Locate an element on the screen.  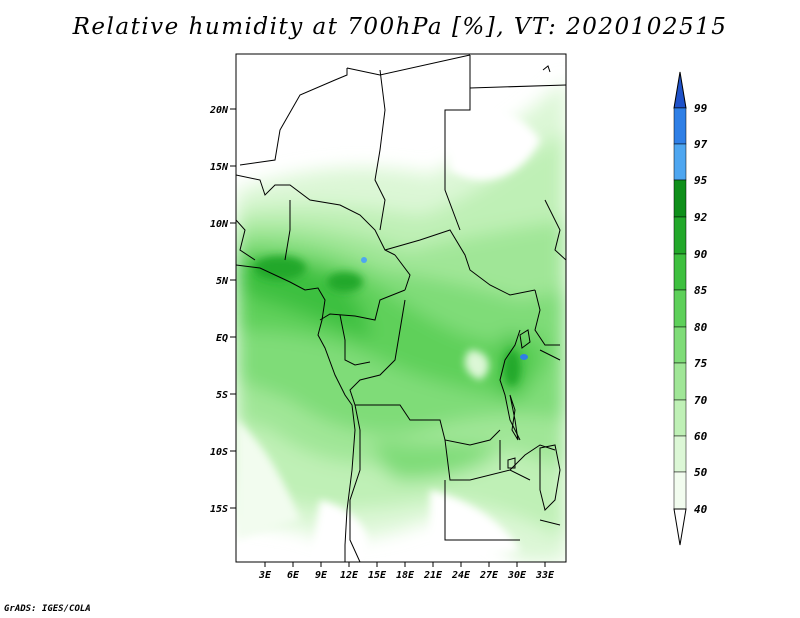
coastline is located at coordinates (296, 413).